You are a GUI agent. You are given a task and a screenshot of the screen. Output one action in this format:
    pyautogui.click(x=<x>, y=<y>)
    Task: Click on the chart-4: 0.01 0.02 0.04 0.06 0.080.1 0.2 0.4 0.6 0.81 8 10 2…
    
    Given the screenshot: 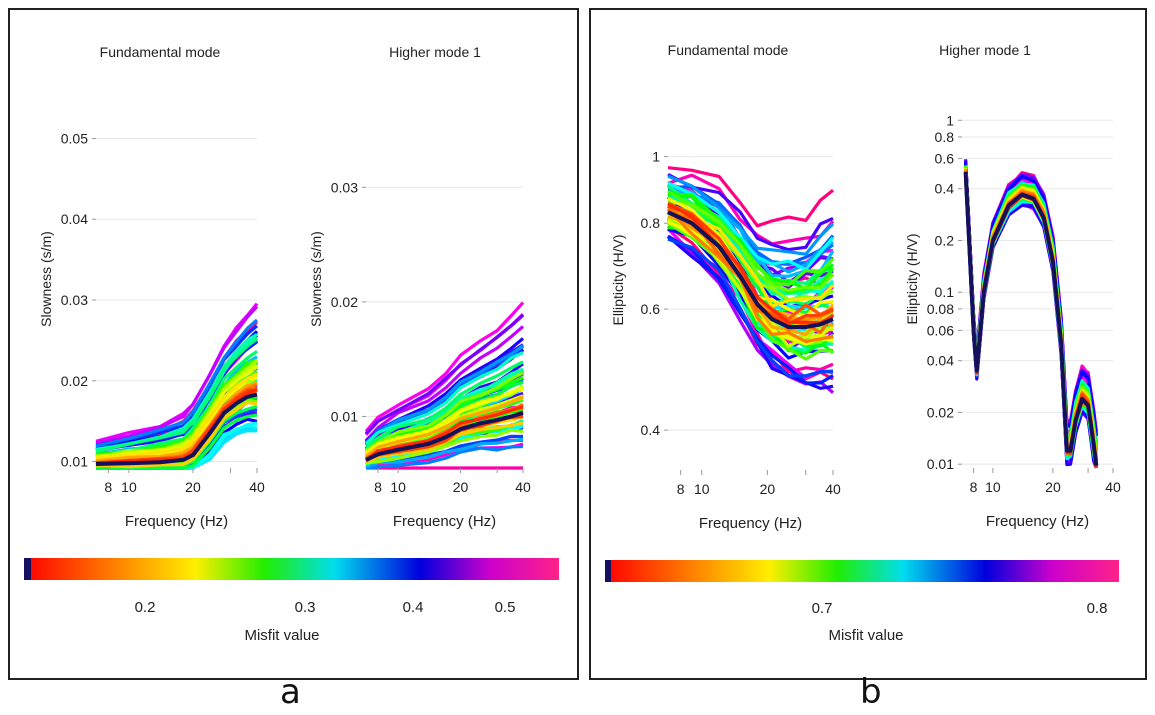 What is the action you would take?
    pyautogui.click(x=1012, y=286)
    